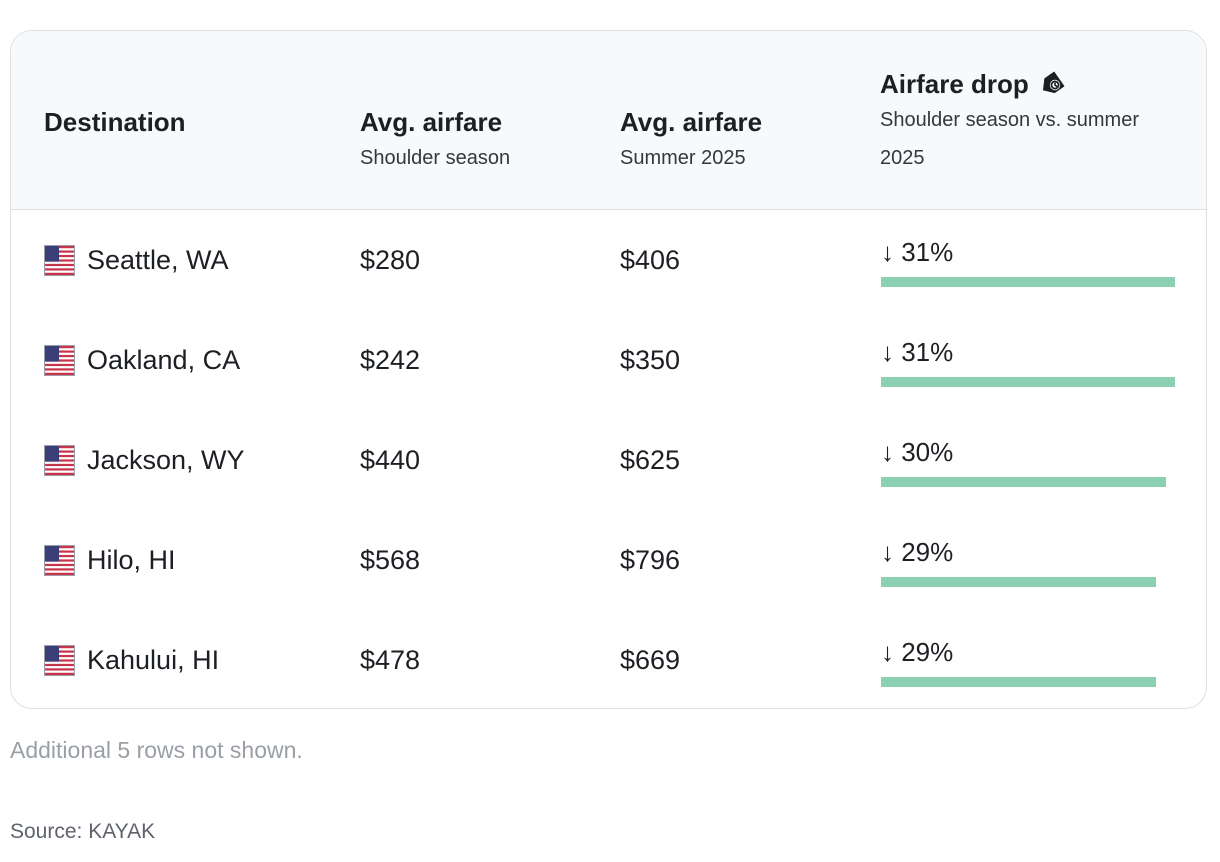 The height and width of the screenshot is (862, 1220). I want to click on shoulder-price-cell: $440, so click(390, 460).